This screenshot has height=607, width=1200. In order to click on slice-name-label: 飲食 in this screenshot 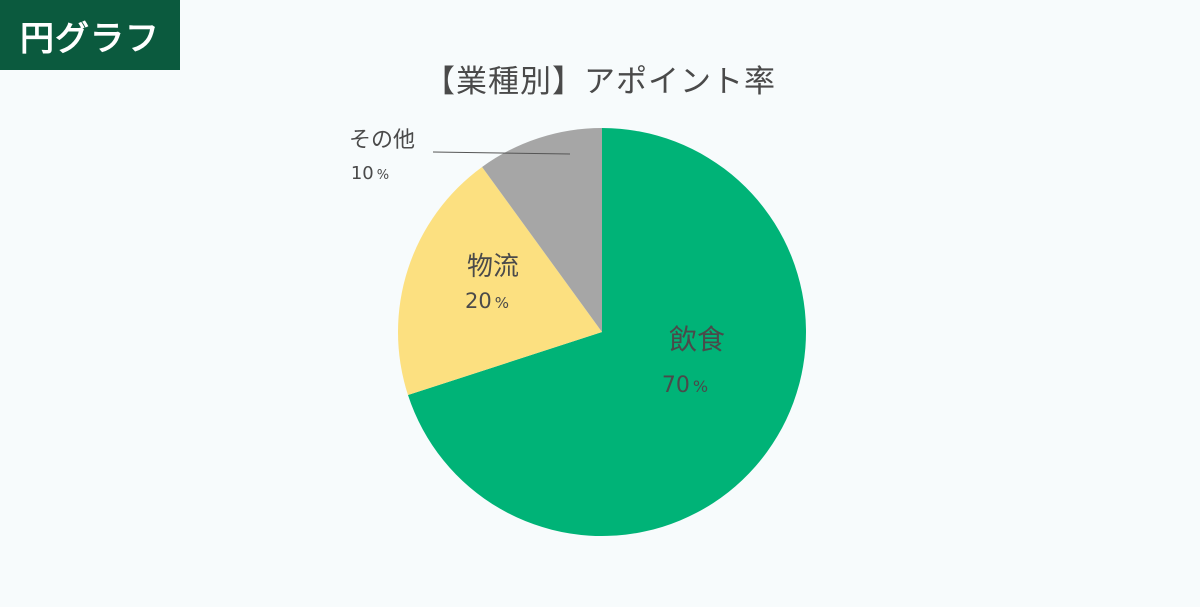, I will do `click(697, 339)`.